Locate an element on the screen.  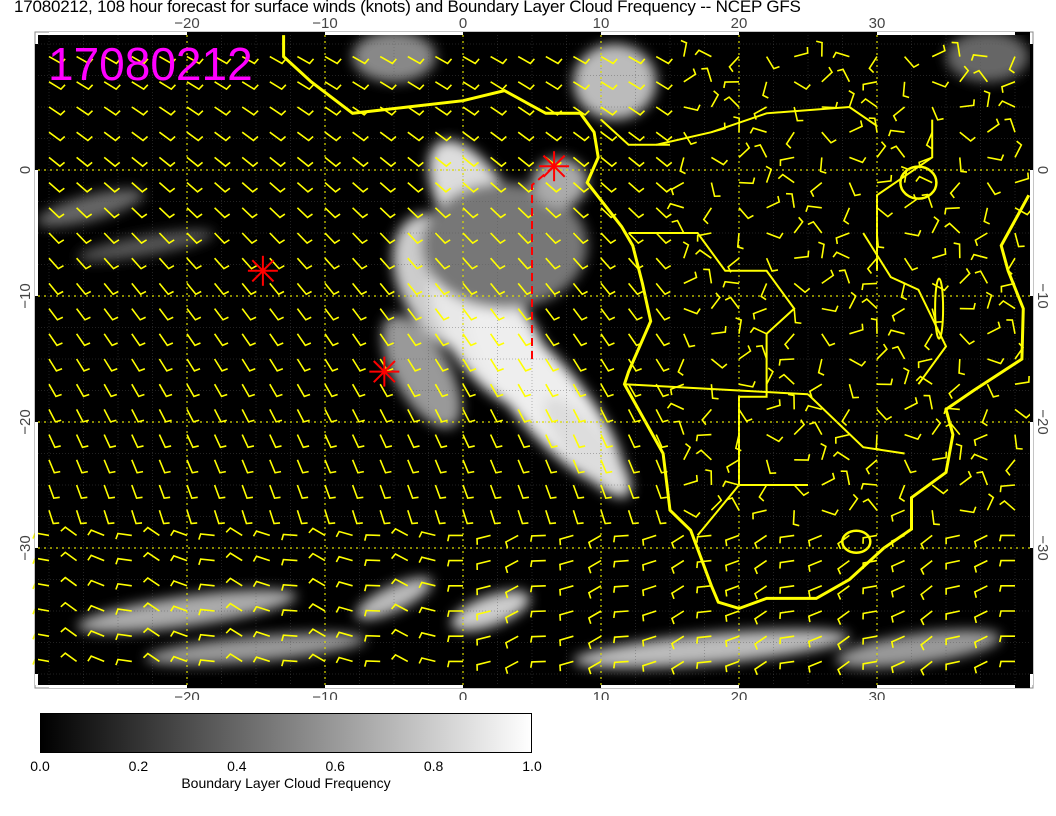
cloud-region is located at coordinates (560, 182).